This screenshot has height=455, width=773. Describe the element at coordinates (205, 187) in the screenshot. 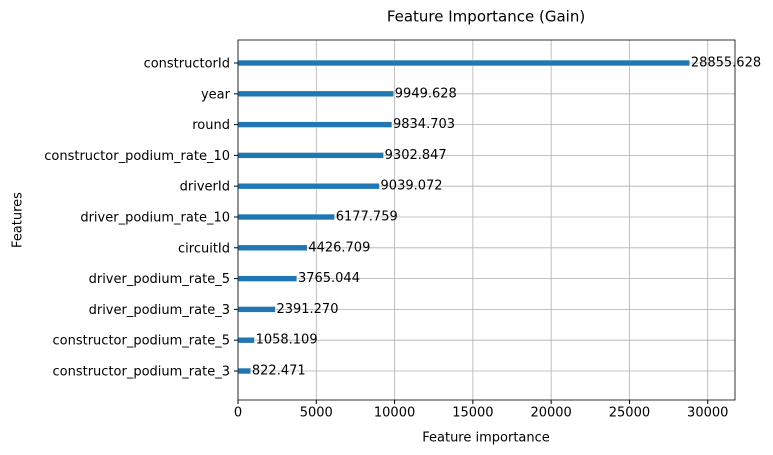

I see `y-tick-label: driverId` at that location.